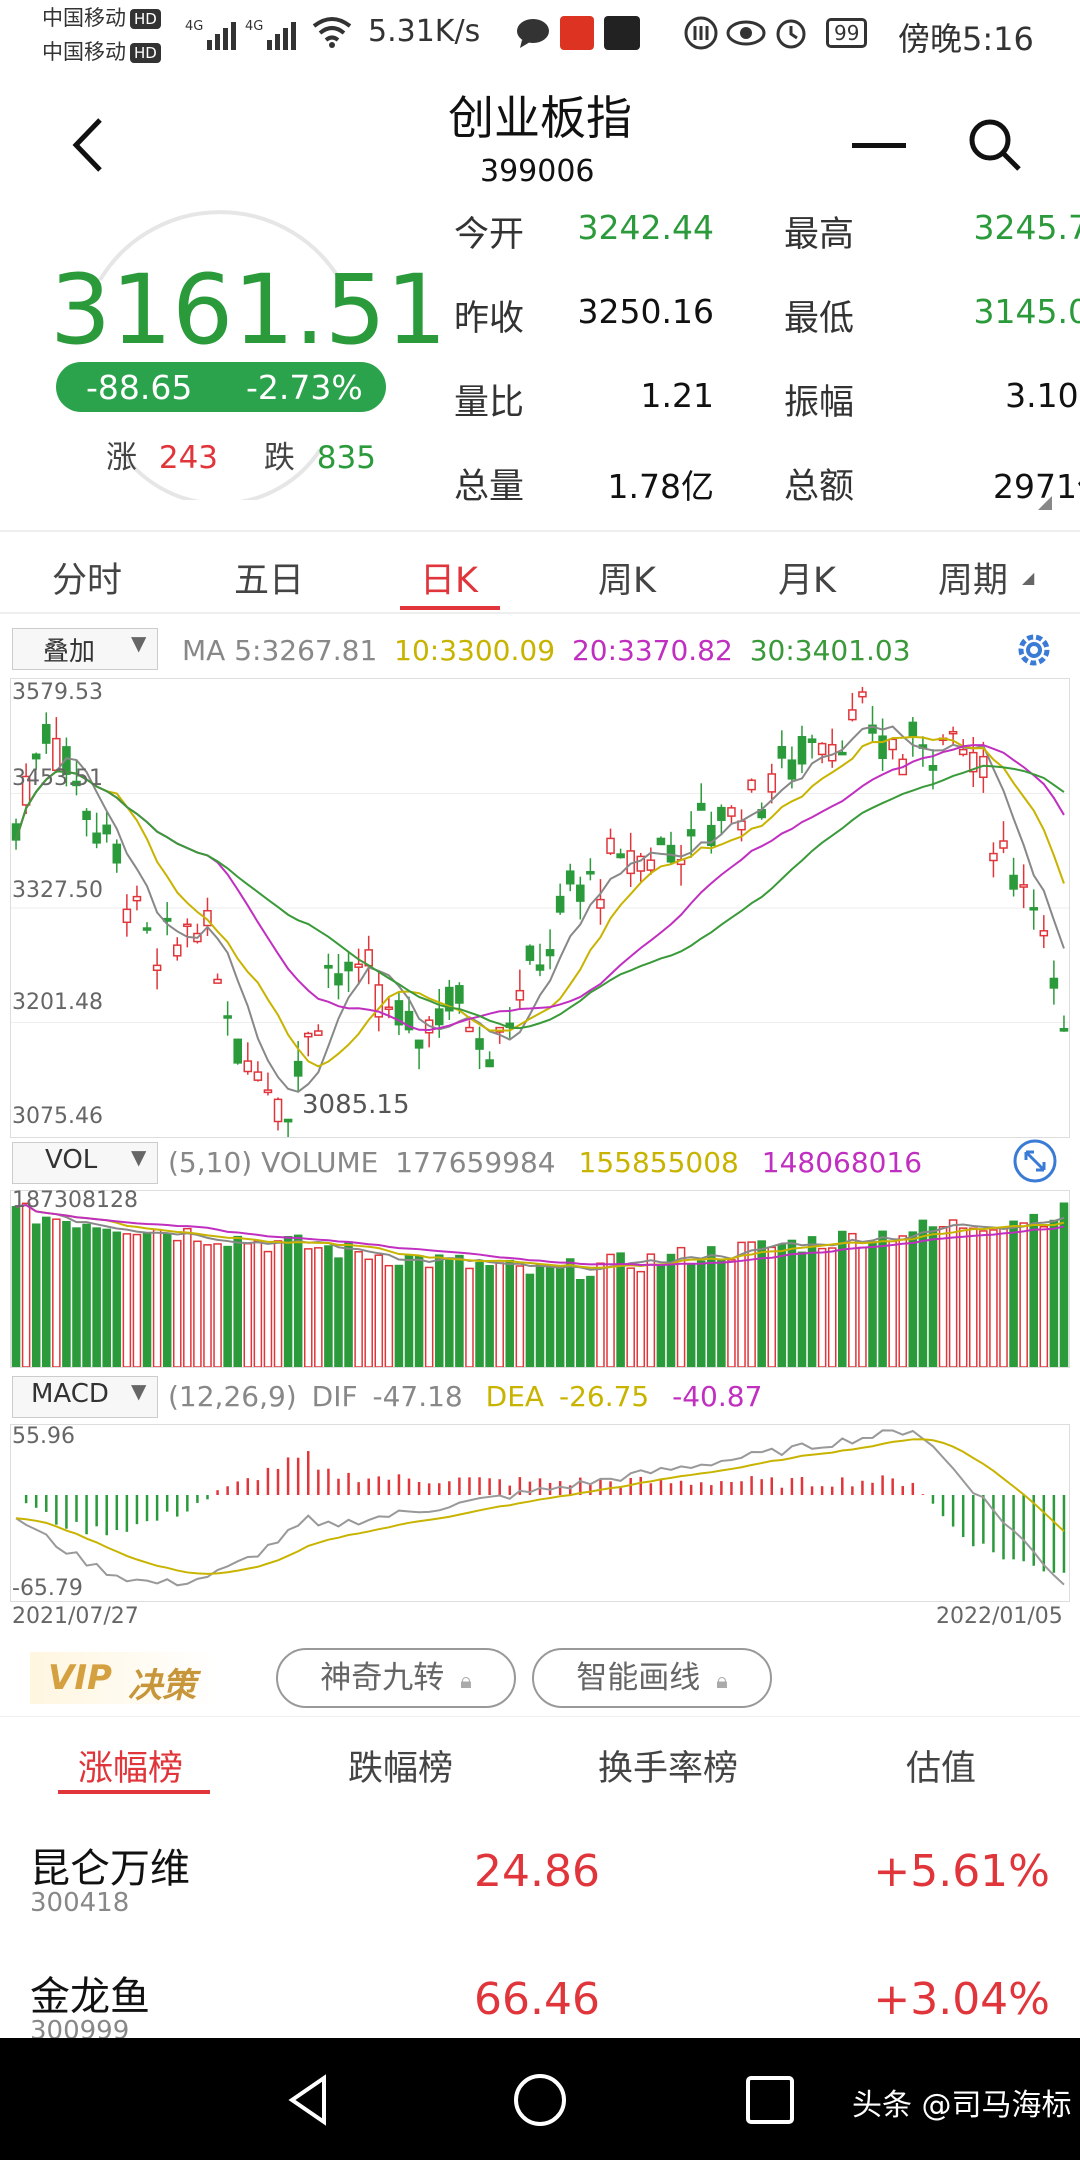 The image size is (1080, 2160). Describe the element at coordinates (842, 1162) in the screenshot. I see `volume-v3: 148068016` at that location.